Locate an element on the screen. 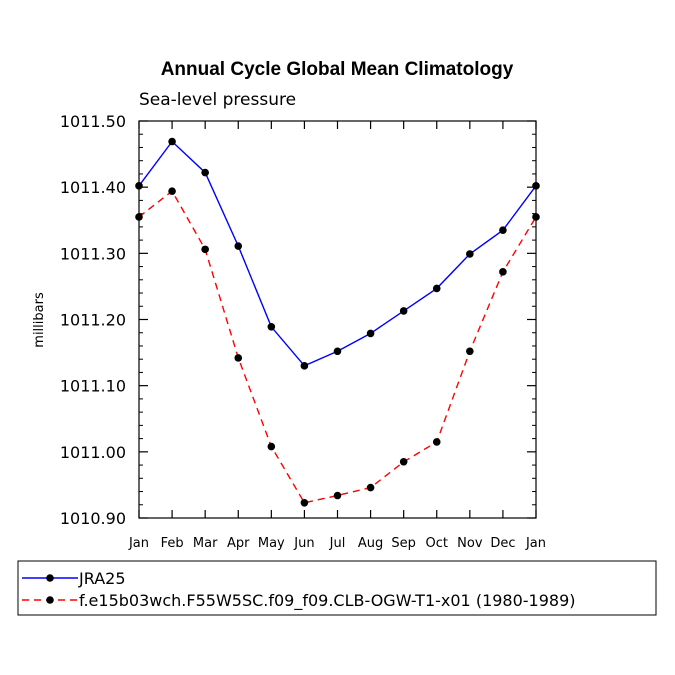 The image size is (675, 675). y-axis-label: millibars is located at coordinates (39, 320).